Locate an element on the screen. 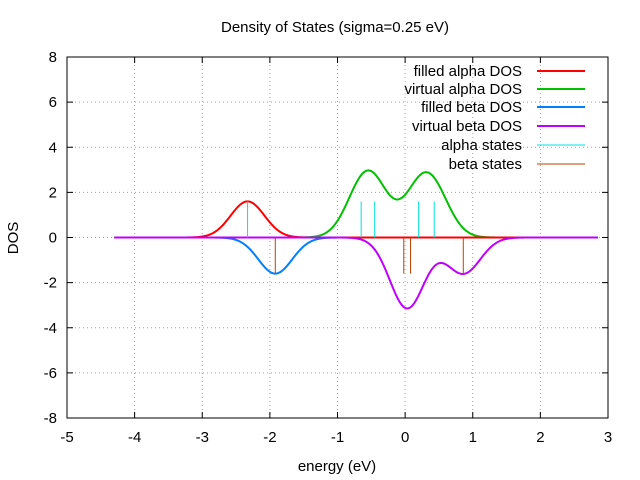 The height and width of the screenshot is (480, 640). state-sticks is located at coordinates (355, 237).